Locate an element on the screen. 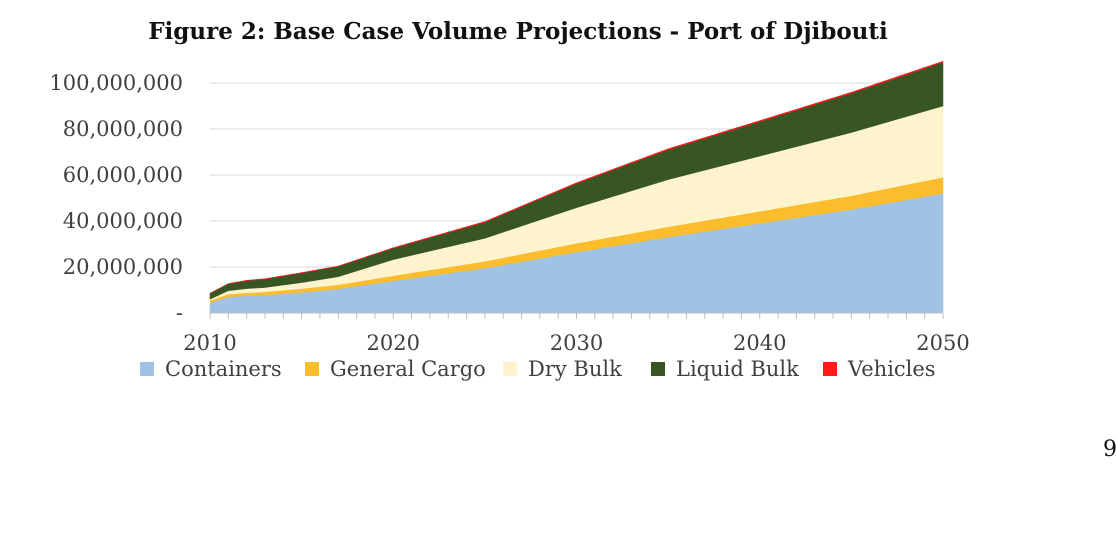  legend-label: Liquid Bulk is located at coordinates (737, 369).